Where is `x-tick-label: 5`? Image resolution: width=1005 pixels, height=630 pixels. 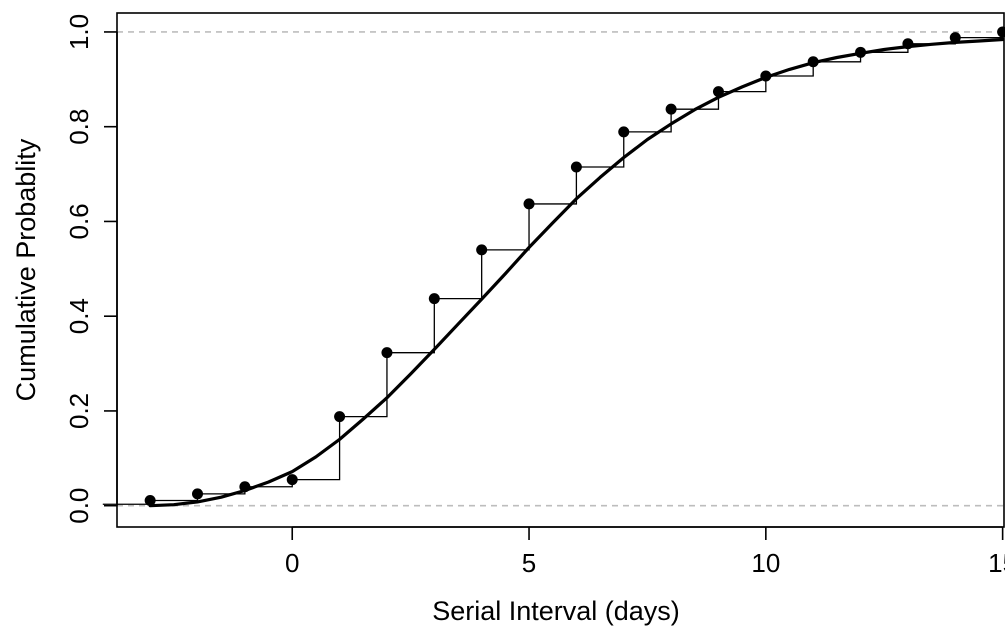 x-tick-label: 5 is located at coordinates (529, 563).